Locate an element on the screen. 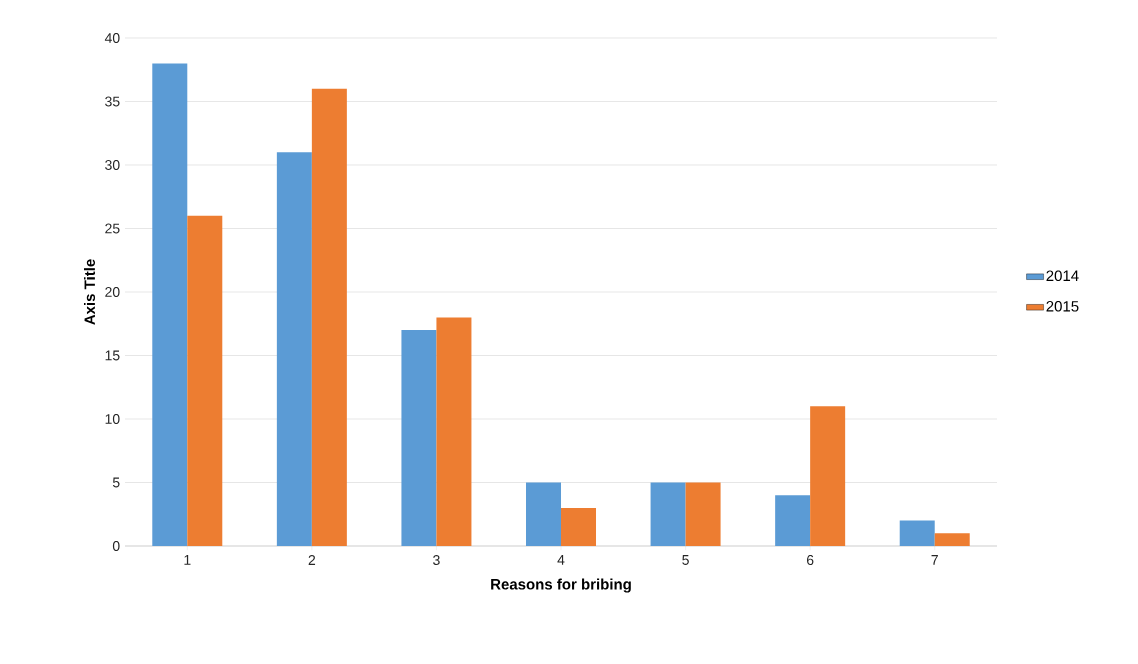  y-tick-label: 10 is located at coordinates (112, 419).